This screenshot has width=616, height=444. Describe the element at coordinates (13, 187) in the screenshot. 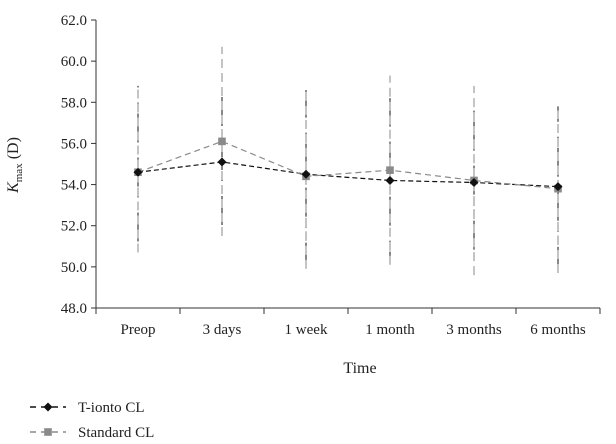

I see `y-axis-title-base: K` at that location.